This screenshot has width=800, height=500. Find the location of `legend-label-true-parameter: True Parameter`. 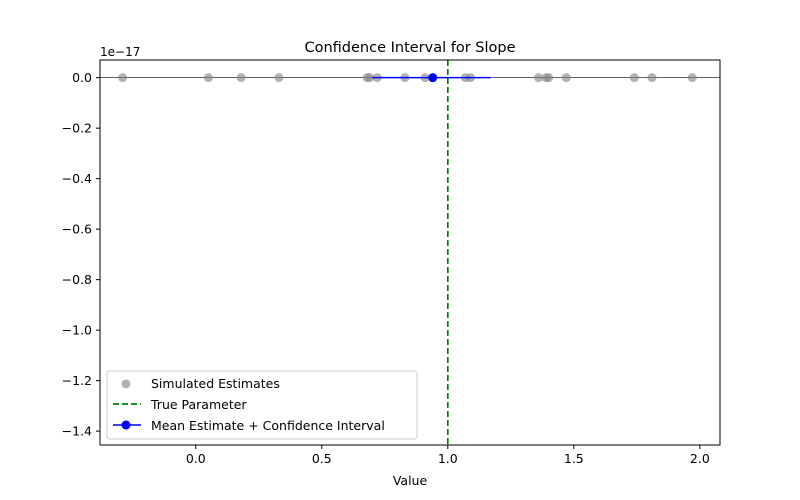

legend-label-true-parameter: True Parameter is located at coordinates (198, 404).